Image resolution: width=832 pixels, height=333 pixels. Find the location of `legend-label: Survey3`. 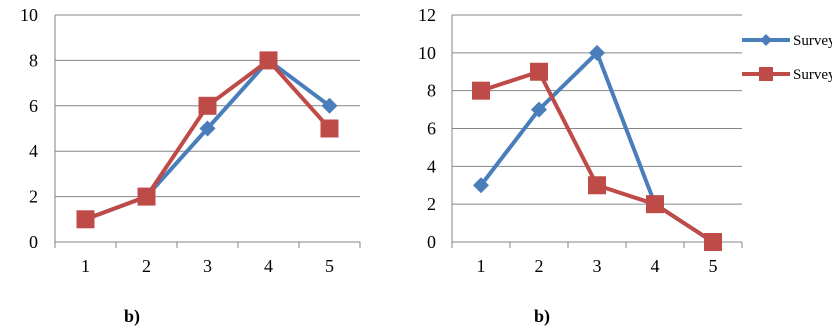

legend-label: Survey3 is located at coordinates (812, 75).